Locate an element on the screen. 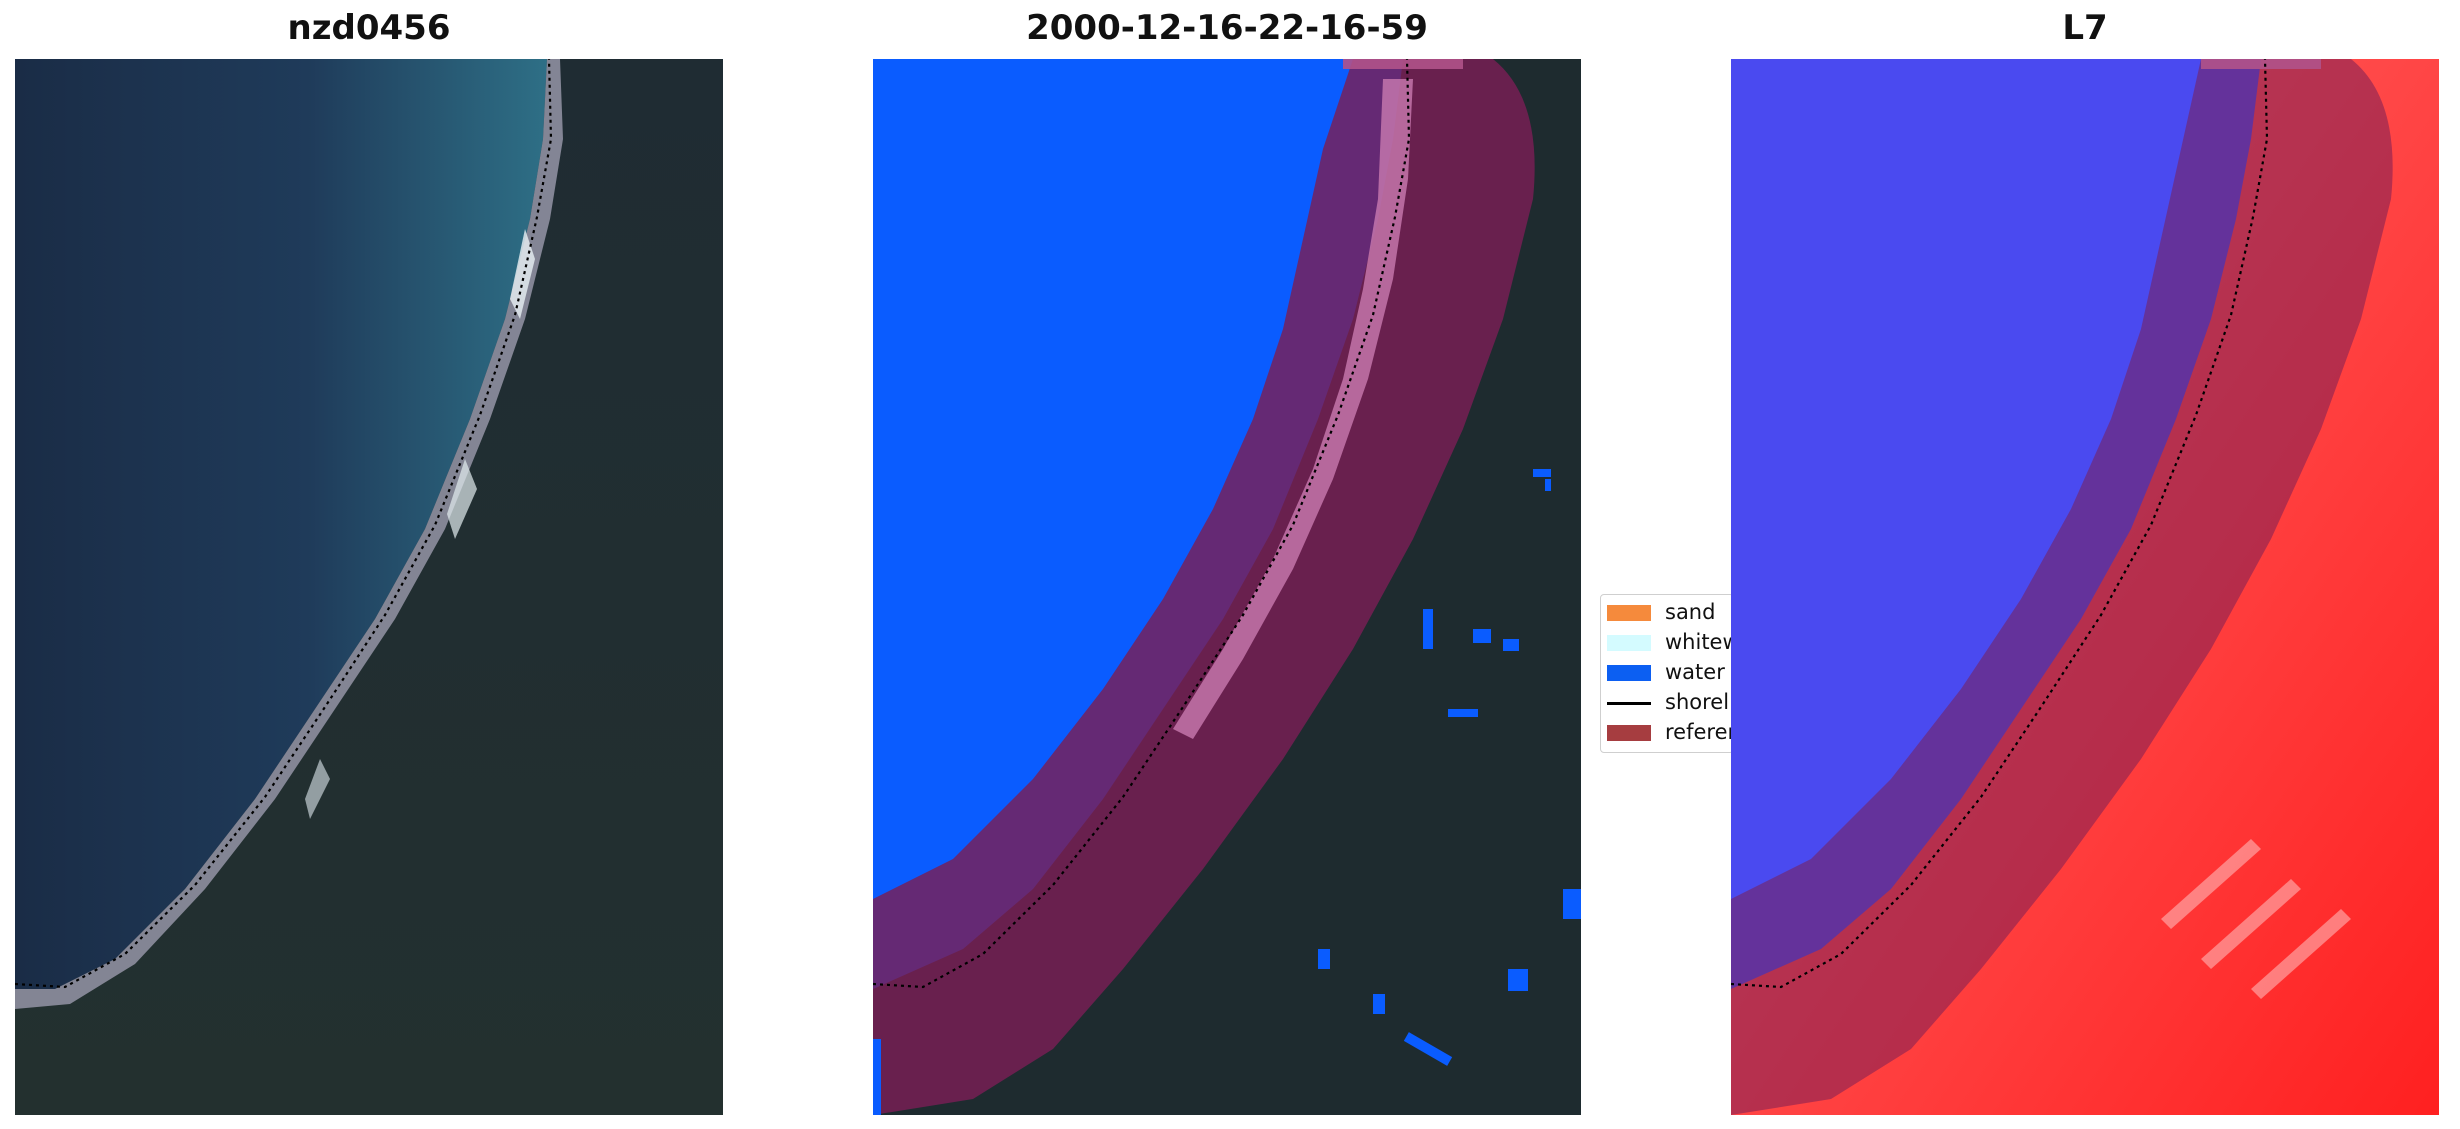 The image size is (2460, 1129). legend-item-shoreline: shorel is located at coordinates (1670, 701).